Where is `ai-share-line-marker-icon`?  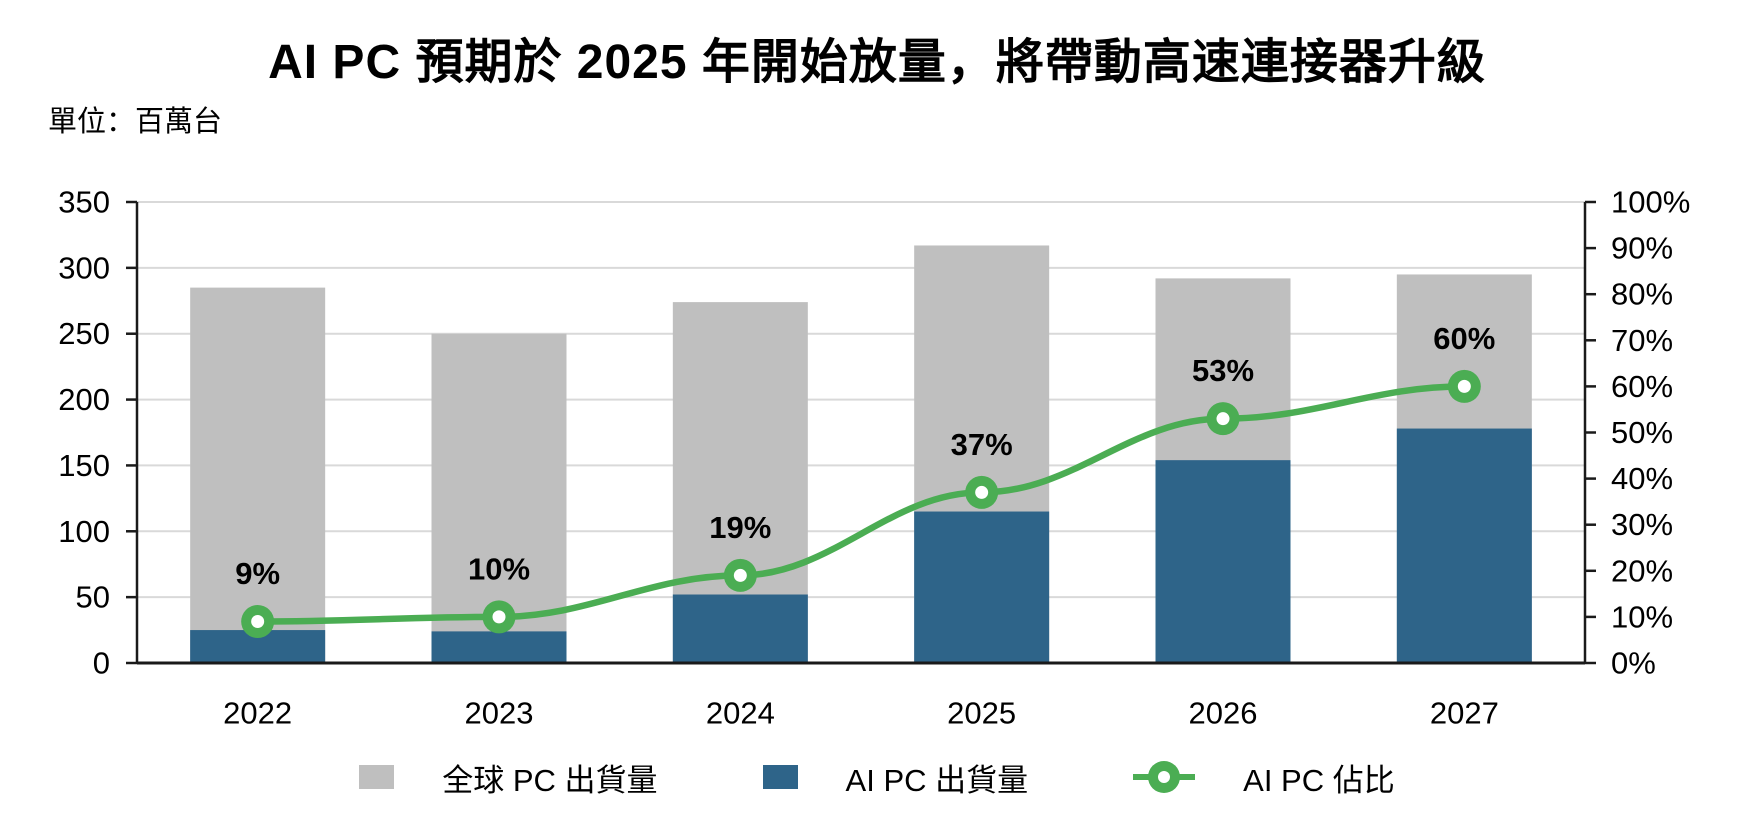 ai-share-line-marker-icon is located at coordinates (1164, 777).